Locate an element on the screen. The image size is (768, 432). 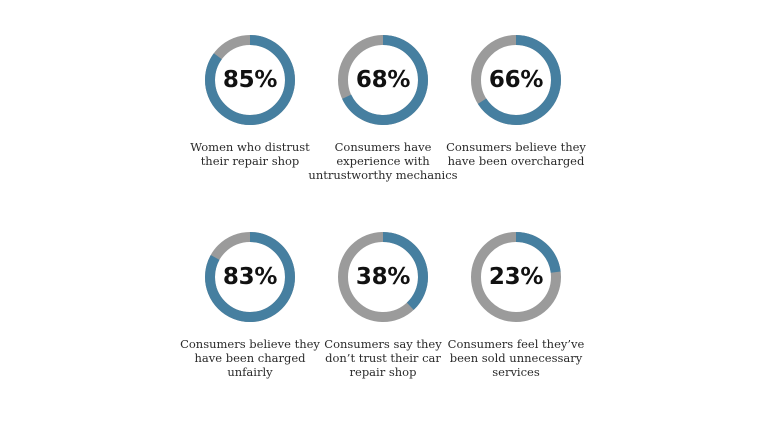
percentage-label: 66% is located at coordinates (516, 80).